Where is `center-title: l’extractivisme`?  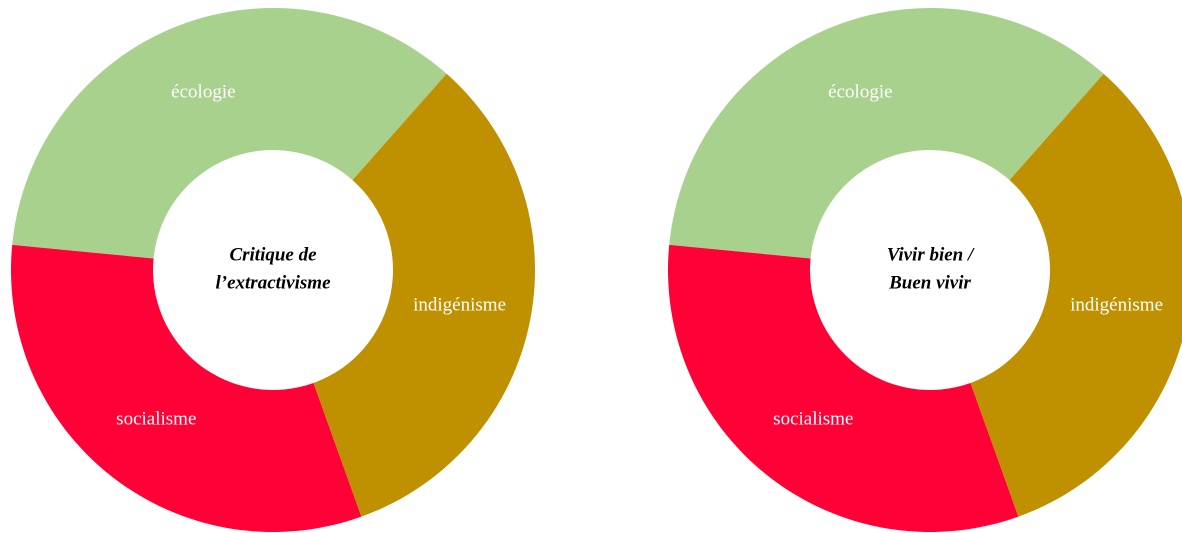
center-title: l’extractivisme is located at coordinates (273, 282).